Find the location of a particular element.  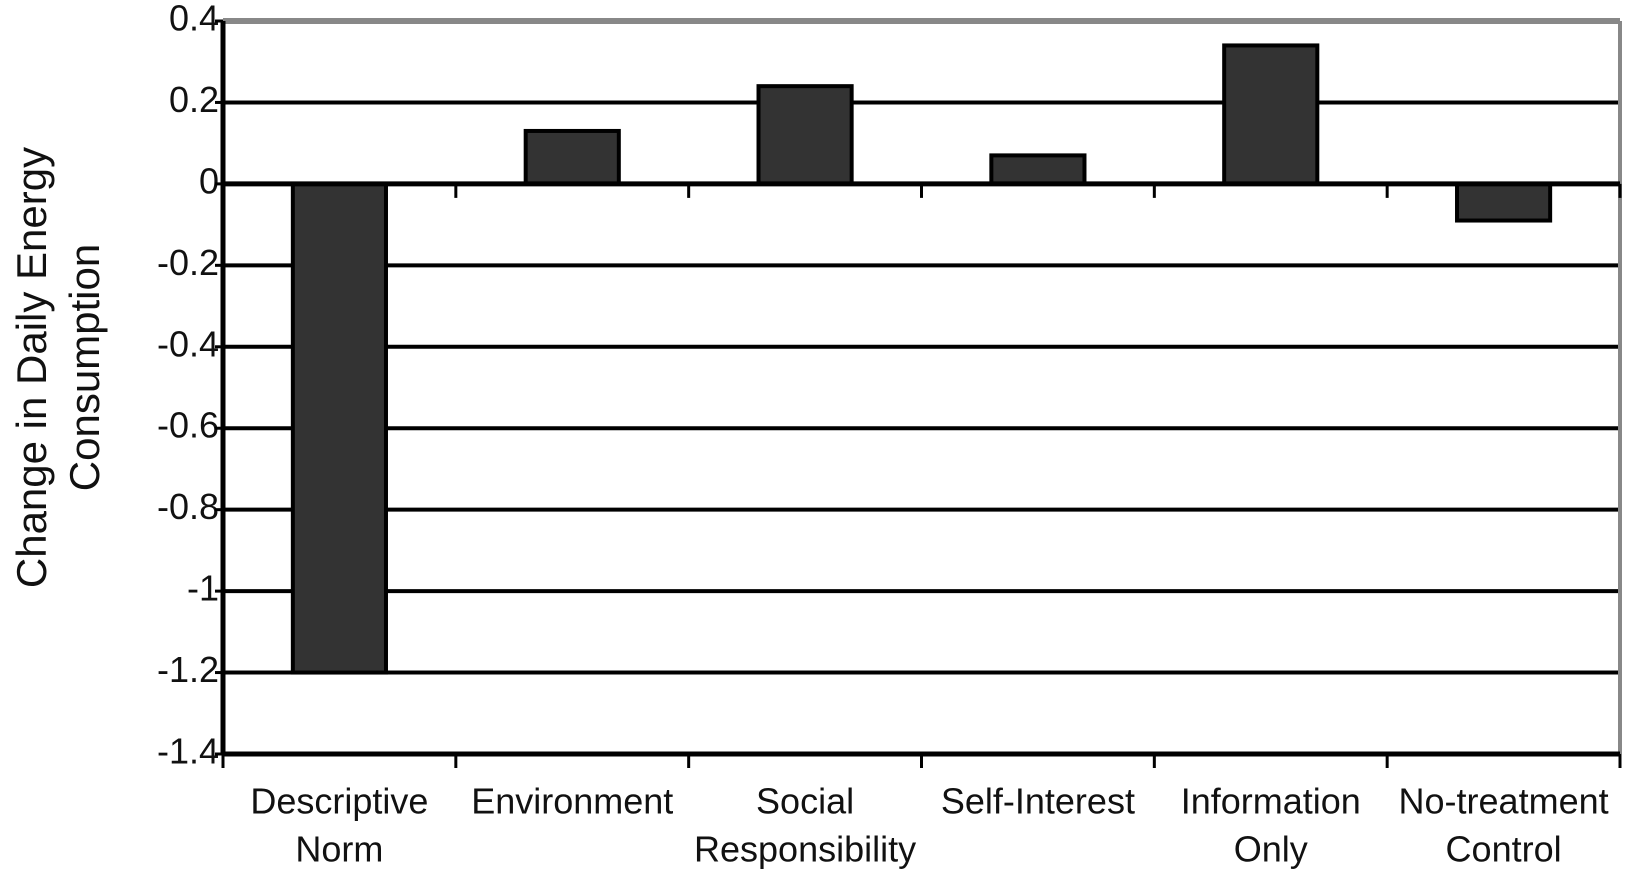

x-tick-label: Environment is located at coordinates (572, 801).